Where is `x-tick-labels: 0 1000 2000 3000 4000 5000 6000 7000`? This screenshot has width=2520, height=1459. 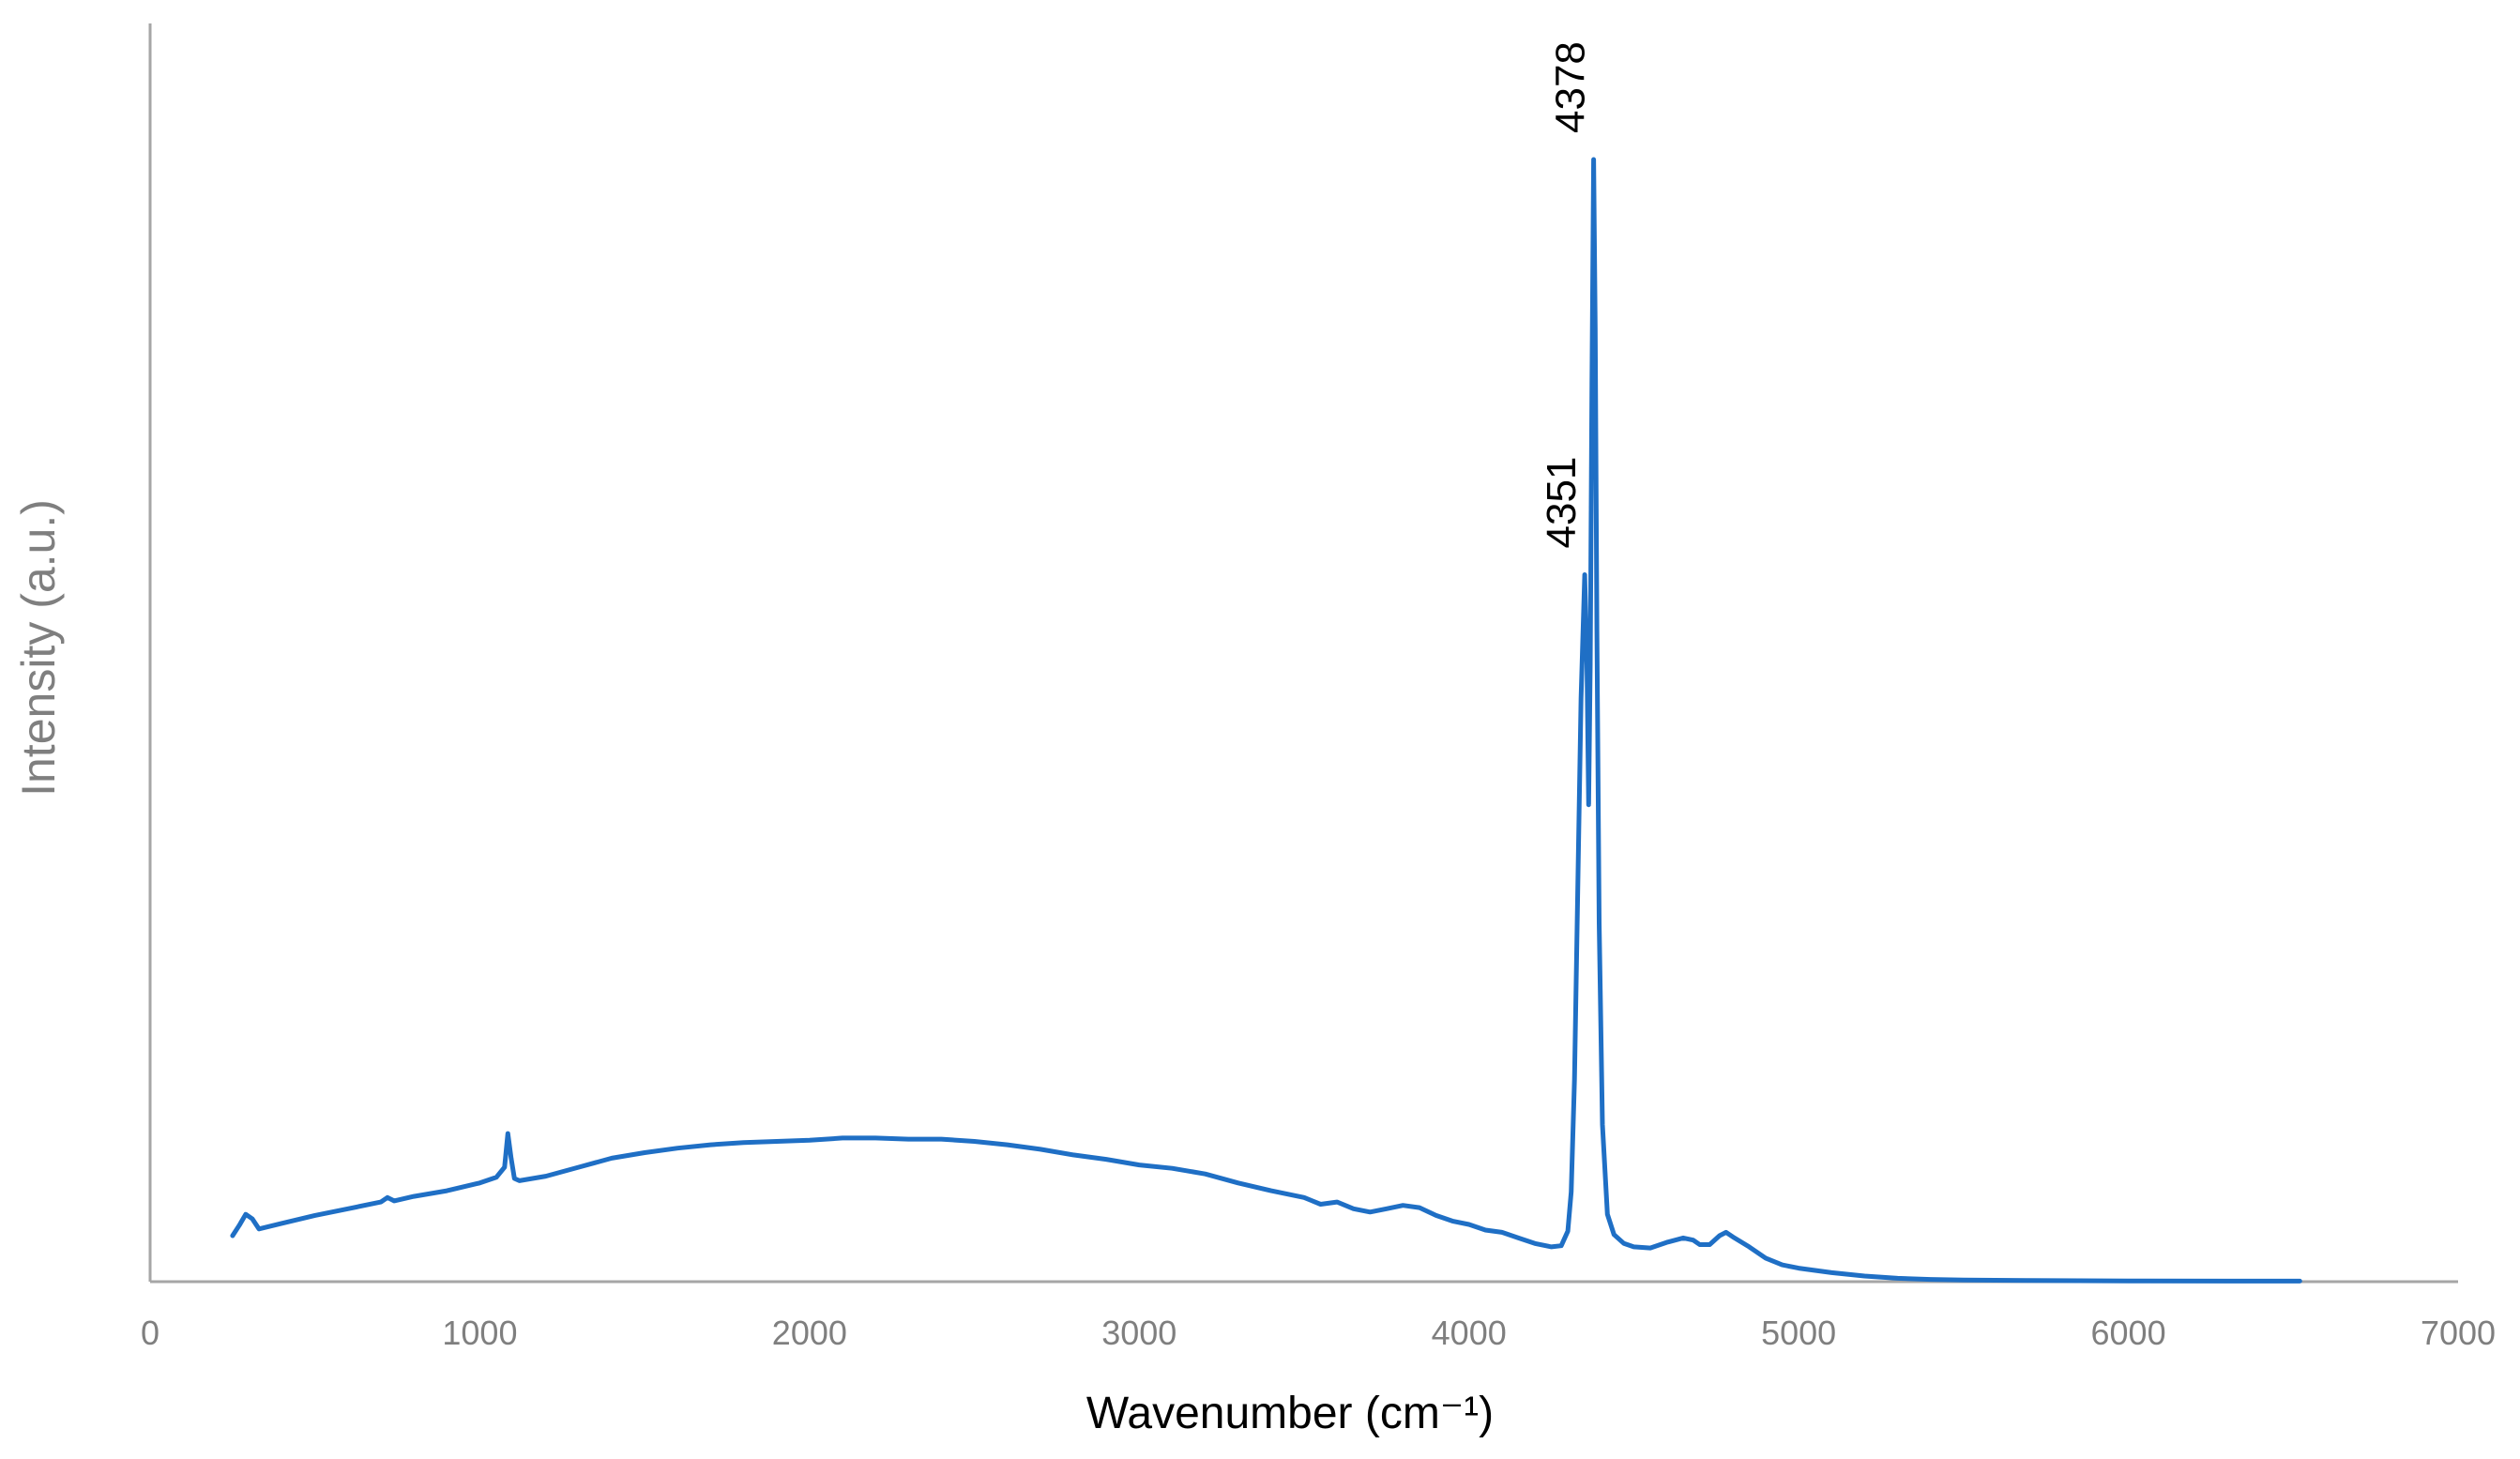 x-tick-labels: 0 1000 2000 3000 4000 5000 6000 7000 is located at coordinates (1319, 1333).